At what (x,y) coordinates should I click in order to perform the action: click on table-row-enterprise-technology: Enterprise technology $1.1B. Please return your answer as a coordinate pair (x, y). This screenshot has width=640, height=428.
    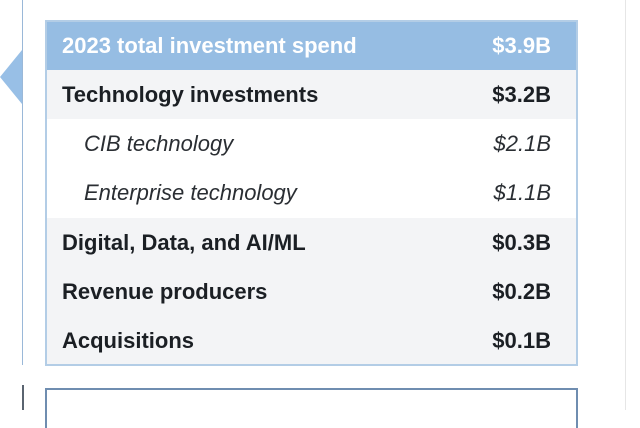
    Looking at the image, I should click on (311, 193).